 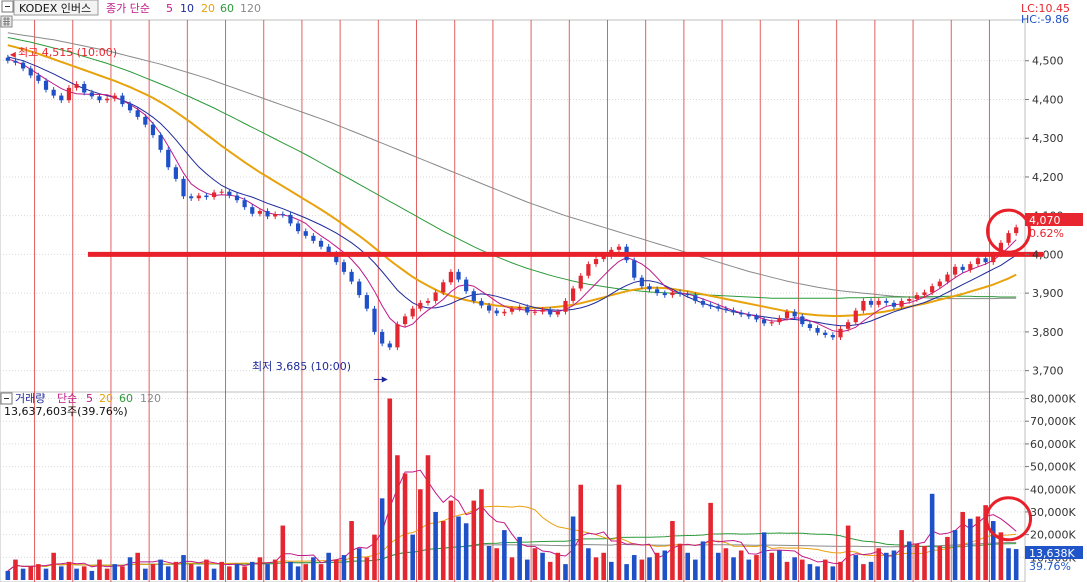 What do you see at coordinates (1009, 519) in the screenshot?
I see `volume-highlight-circle` at bounding box center [1009, 519].